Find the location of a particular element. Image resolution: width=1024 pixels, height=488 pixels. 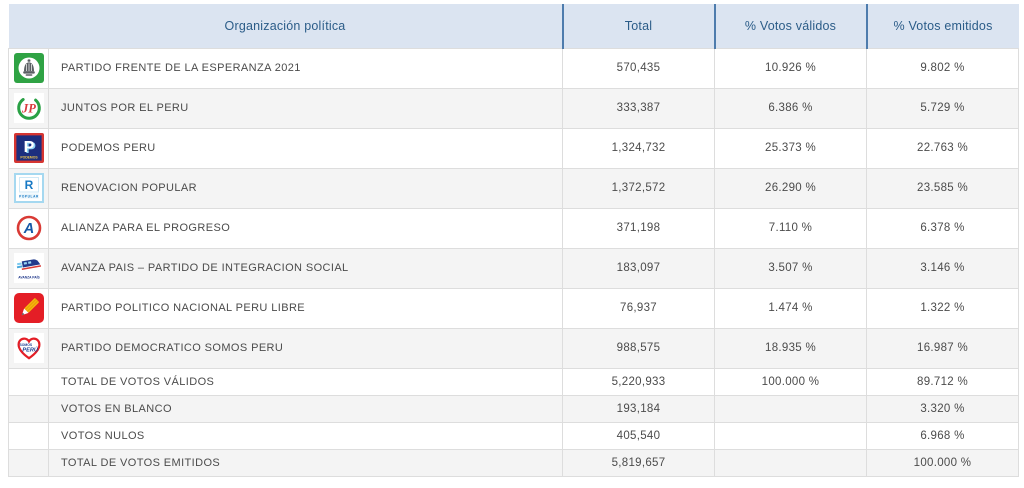

party-total-votes: 183,097 is located at coordinates (638, 268).